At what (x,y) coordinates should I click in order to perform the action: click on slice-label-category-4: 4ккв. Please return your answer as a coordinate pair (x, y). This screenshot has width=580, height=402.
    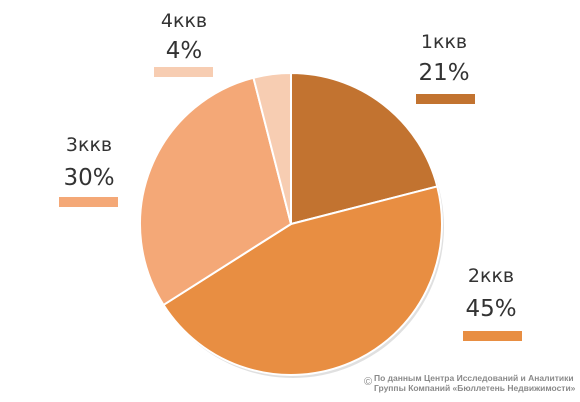
    Looking at the image, I should click on (184, 21).